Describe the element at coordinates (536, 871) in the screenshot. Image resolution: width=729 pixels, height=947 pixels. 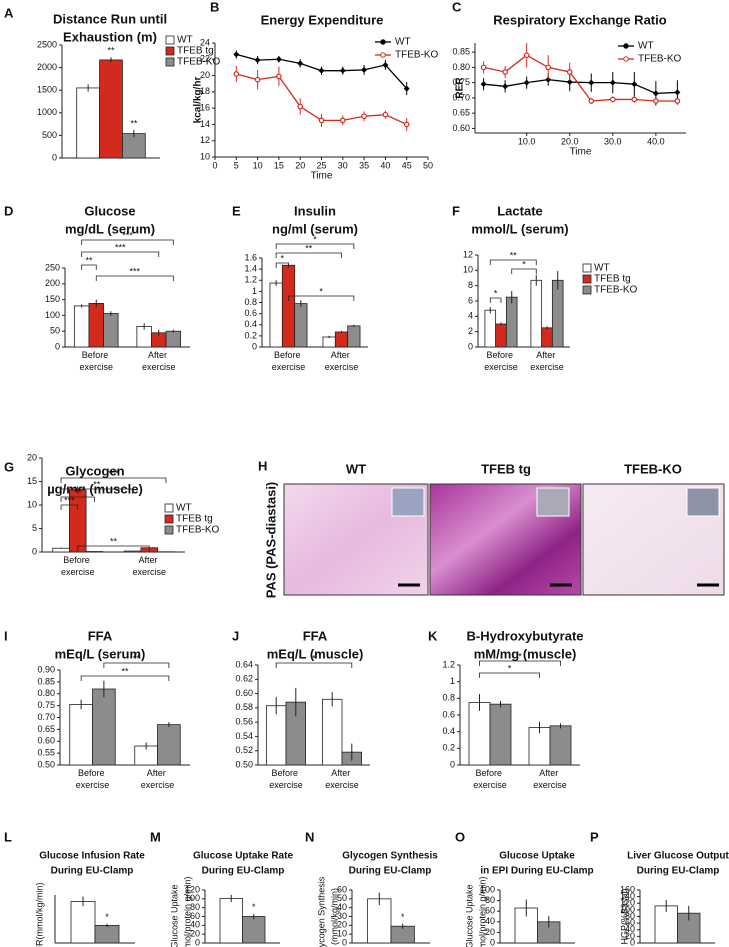
I see `chart-title: in EPI During EU-Clamp` at that location.